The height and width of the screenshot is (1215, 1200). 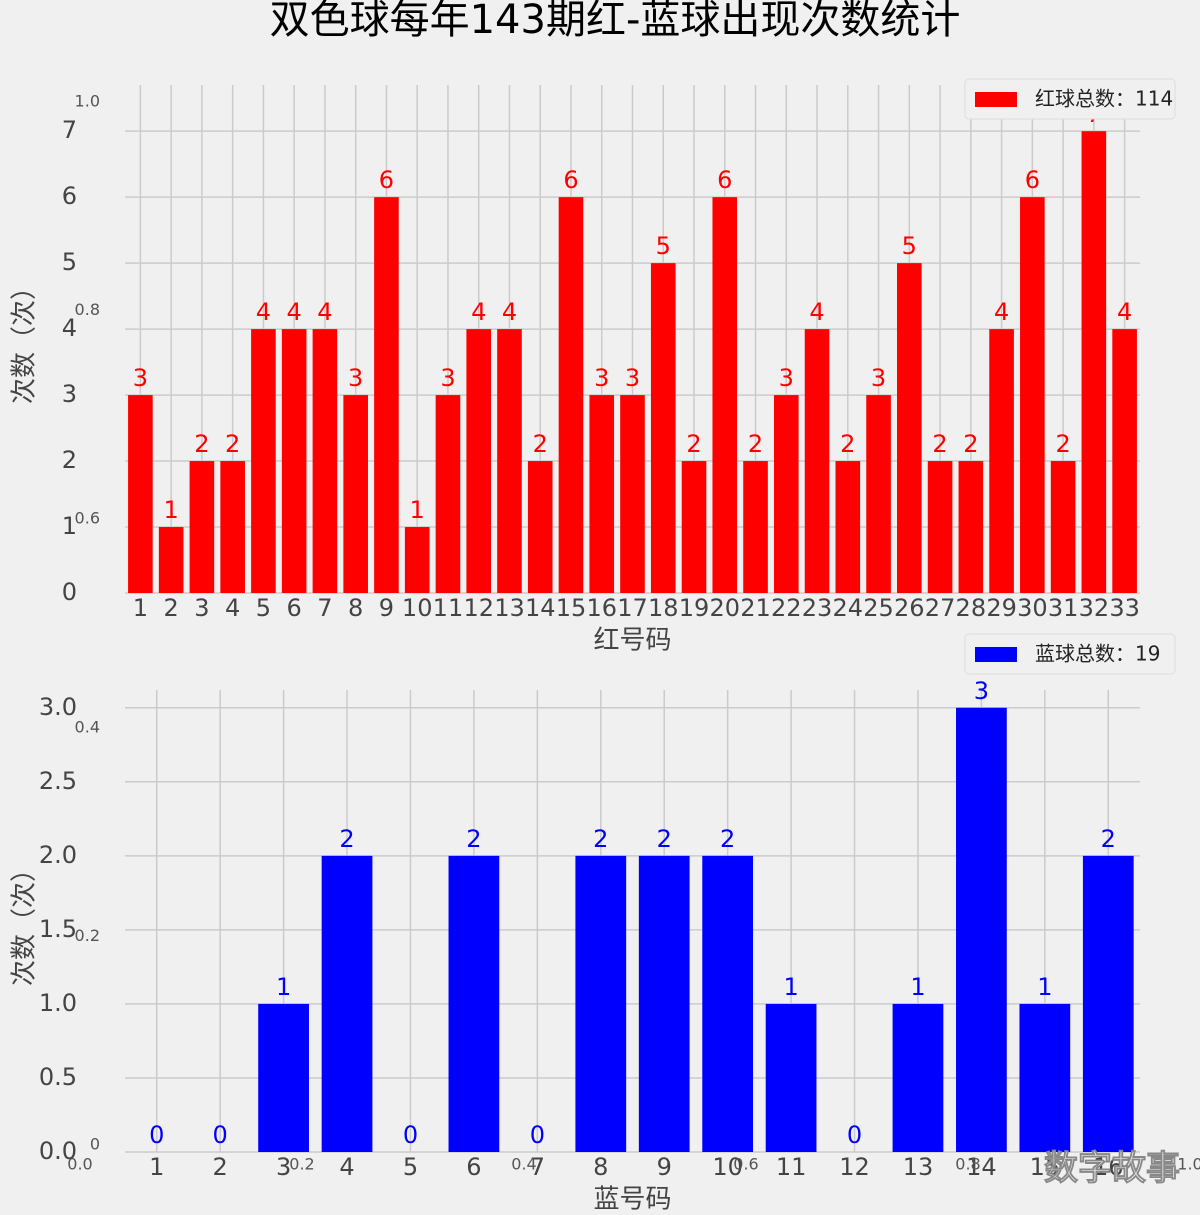 What do you see at coordinates (69, 526) in the screenshot?
I see `y-tick-label: 1` at bounding box center [69, 526].